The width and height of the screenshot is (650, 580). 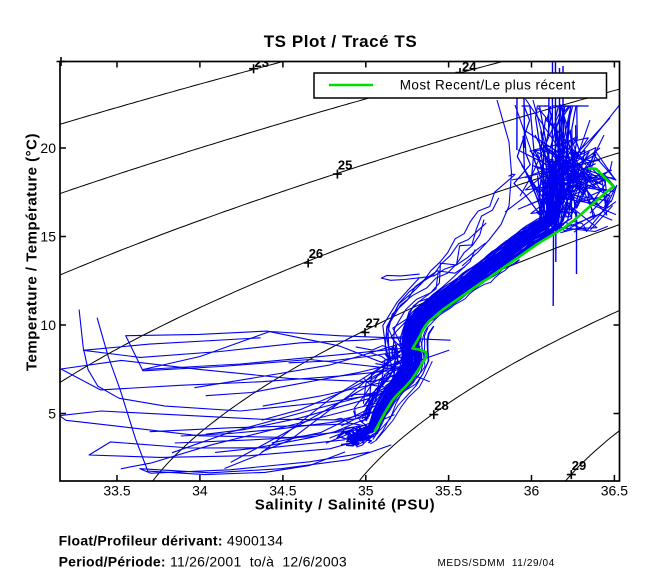 I want to click on svg-text: 33.5, so click(x=116, y=491).